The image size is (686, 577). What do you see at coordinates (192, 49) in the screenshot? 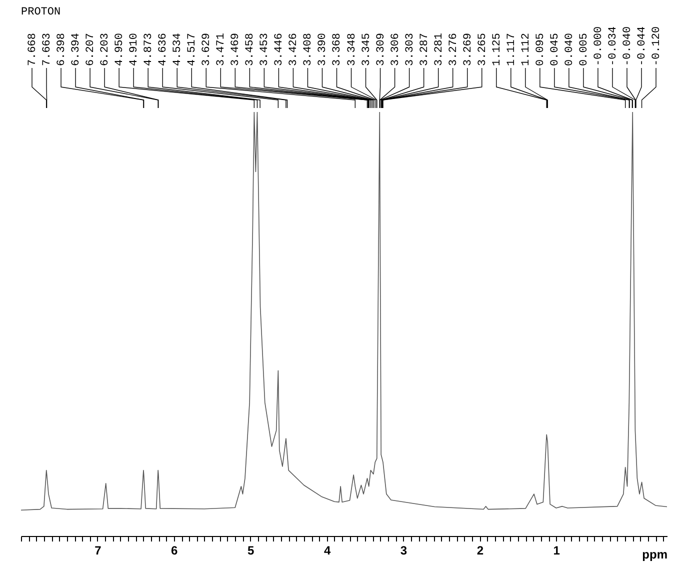
I see `annotation: 4.517` at bounding box center [192, 49].